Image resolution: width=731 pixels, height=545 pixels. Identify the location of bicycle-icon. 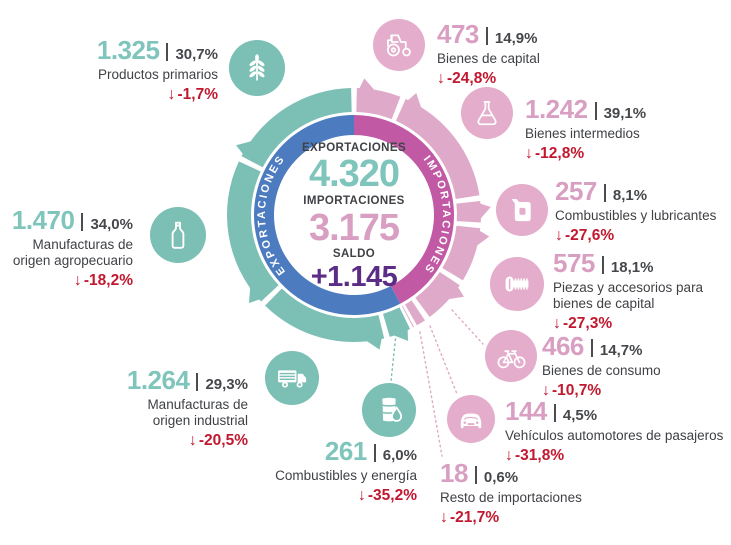
(511, 356).